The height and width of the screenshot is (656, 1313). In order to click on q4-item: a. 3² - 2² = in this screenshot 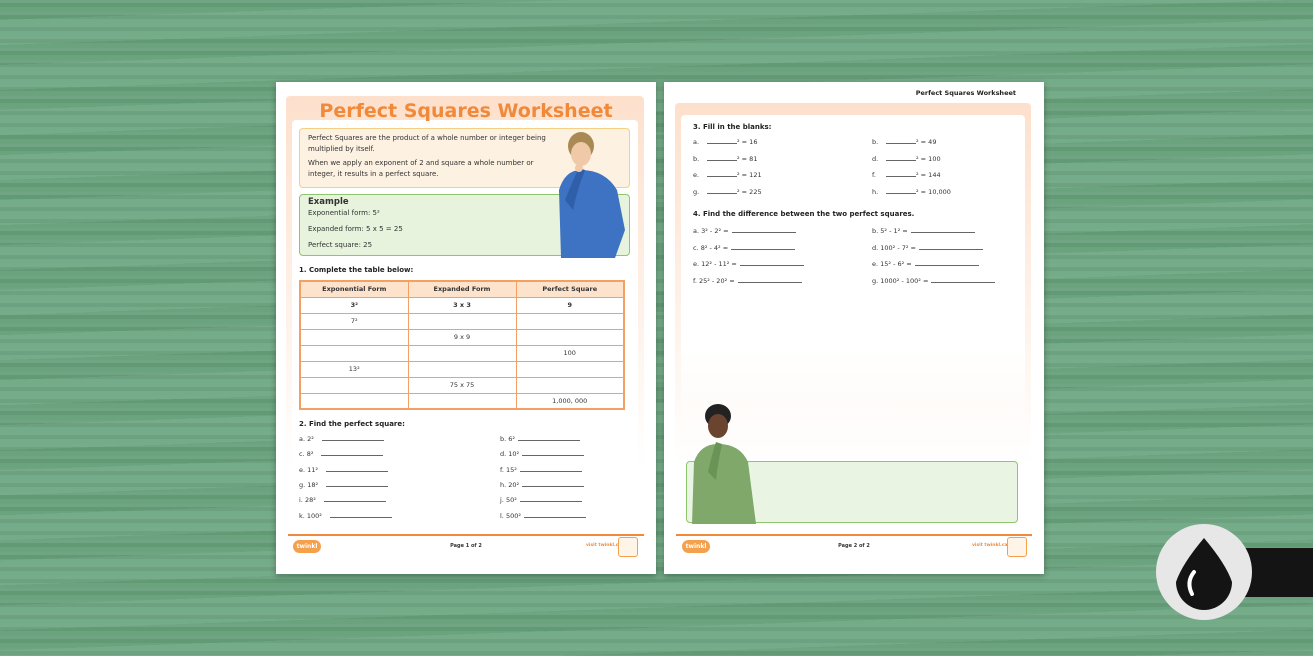, I will do `click(744, 231)`.